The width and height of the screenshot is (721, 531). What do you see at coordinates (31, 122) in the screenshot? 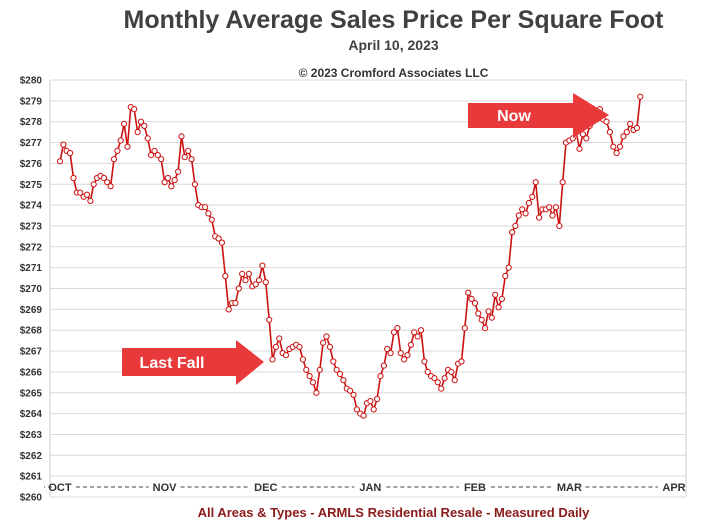
I see `y-tick-label: $278` at bounding box center [31, 122].